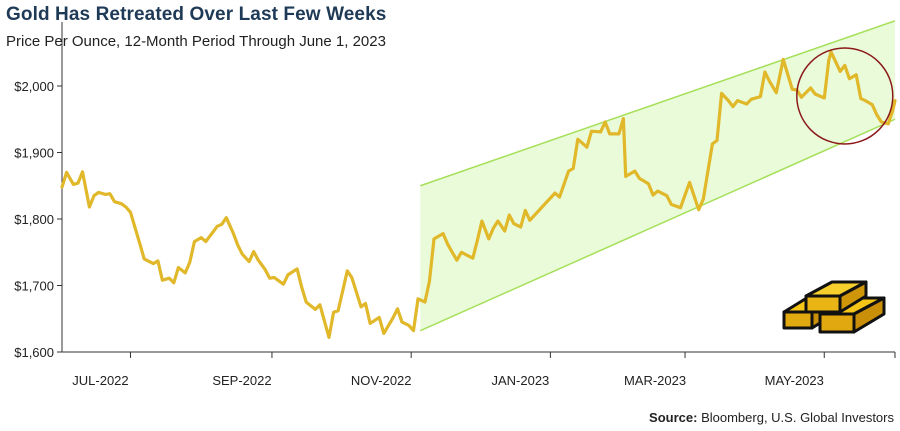 The width and height of the screenshot is (900, 431). Describe the element at coordinates (196, 14) in the screenshot. I see `chart-title: Gold Has Retreated Over Last Few Weeks` at that location.